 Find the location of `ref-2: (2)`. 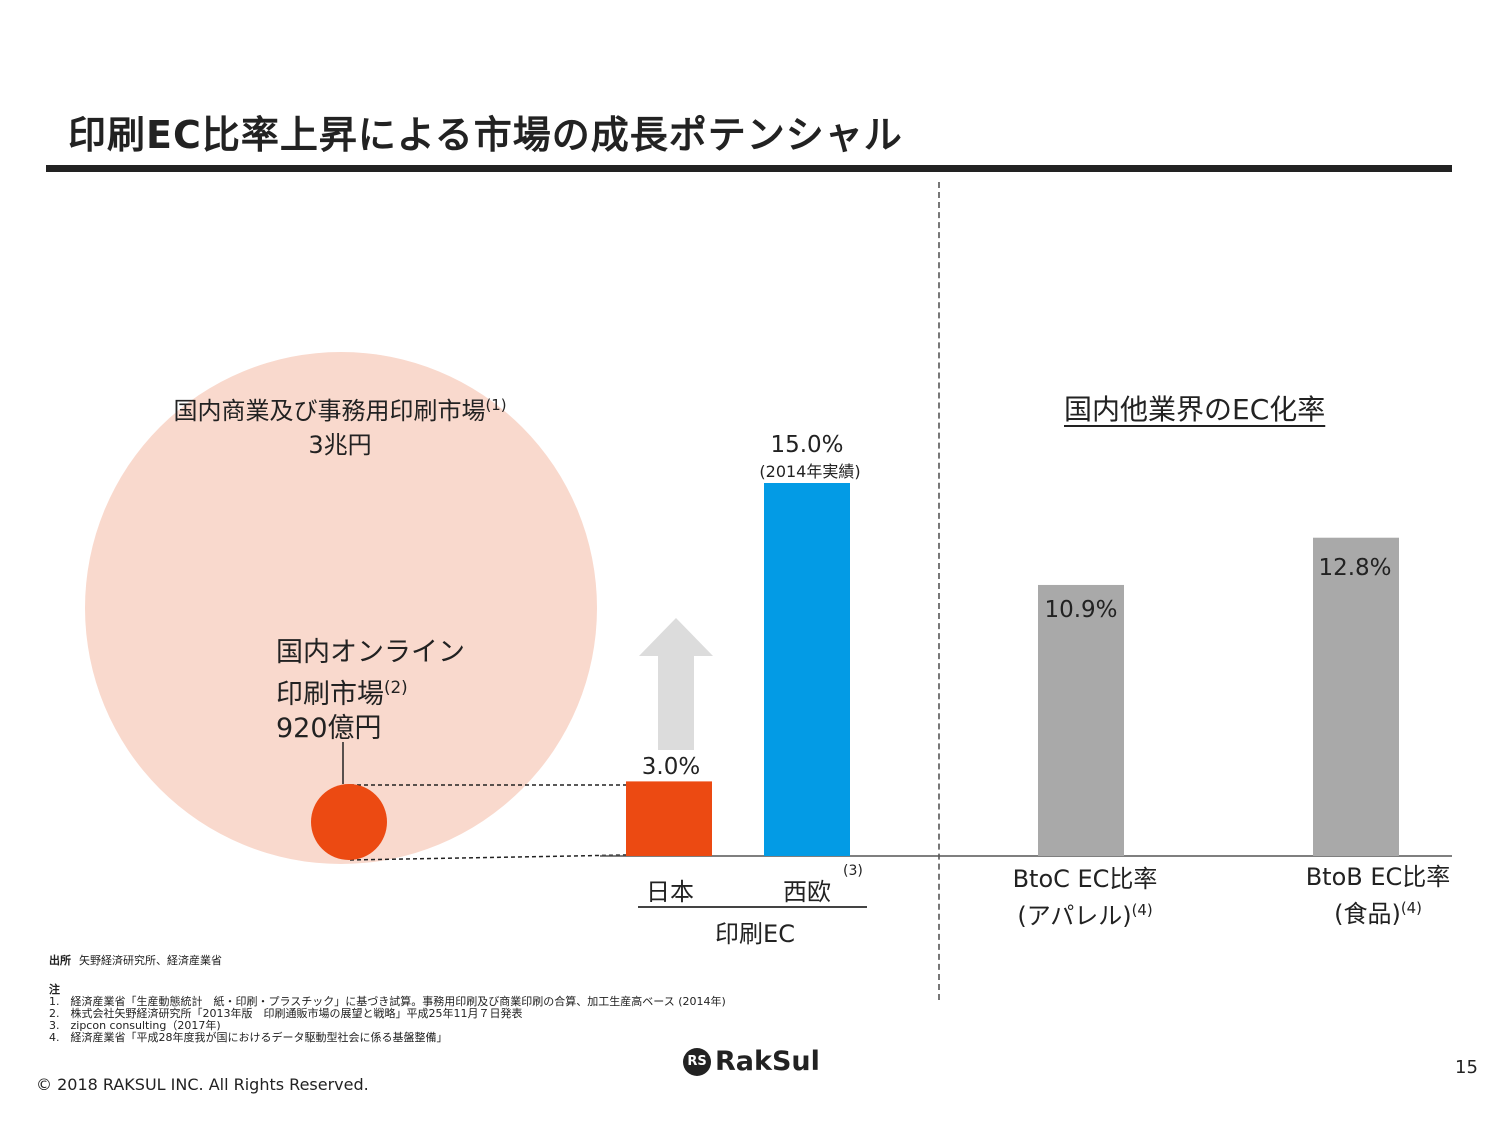

ref-2: (2) is located at coordinates (396, 687).